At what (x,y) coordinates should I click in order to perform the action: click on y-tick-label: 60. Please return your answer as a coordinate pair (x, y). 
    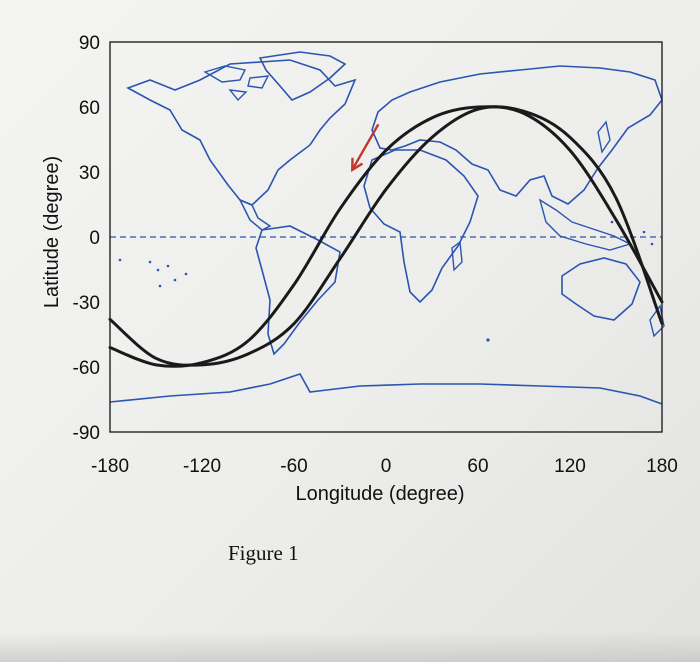
    Looking at the image, I should click on (89, 108).